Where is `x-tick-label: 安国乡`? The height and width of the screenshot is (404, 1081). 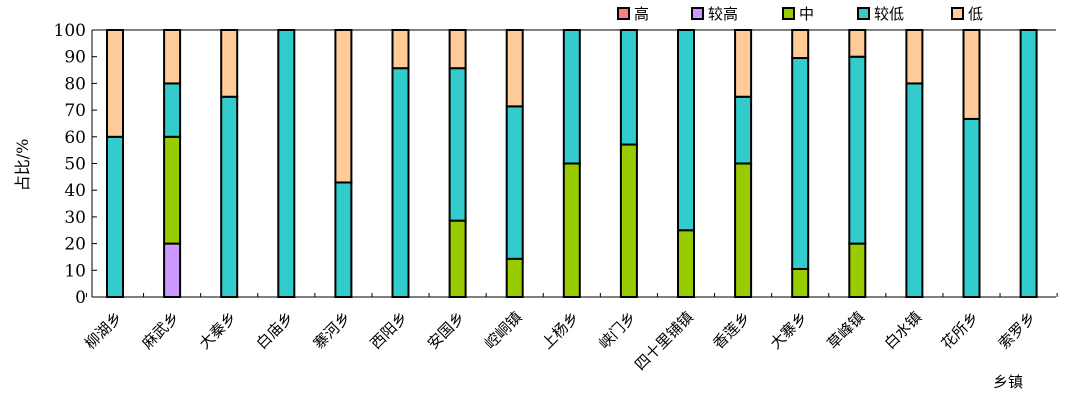
x-tick-label: 安国乡 is located at coordinates (446, 330).